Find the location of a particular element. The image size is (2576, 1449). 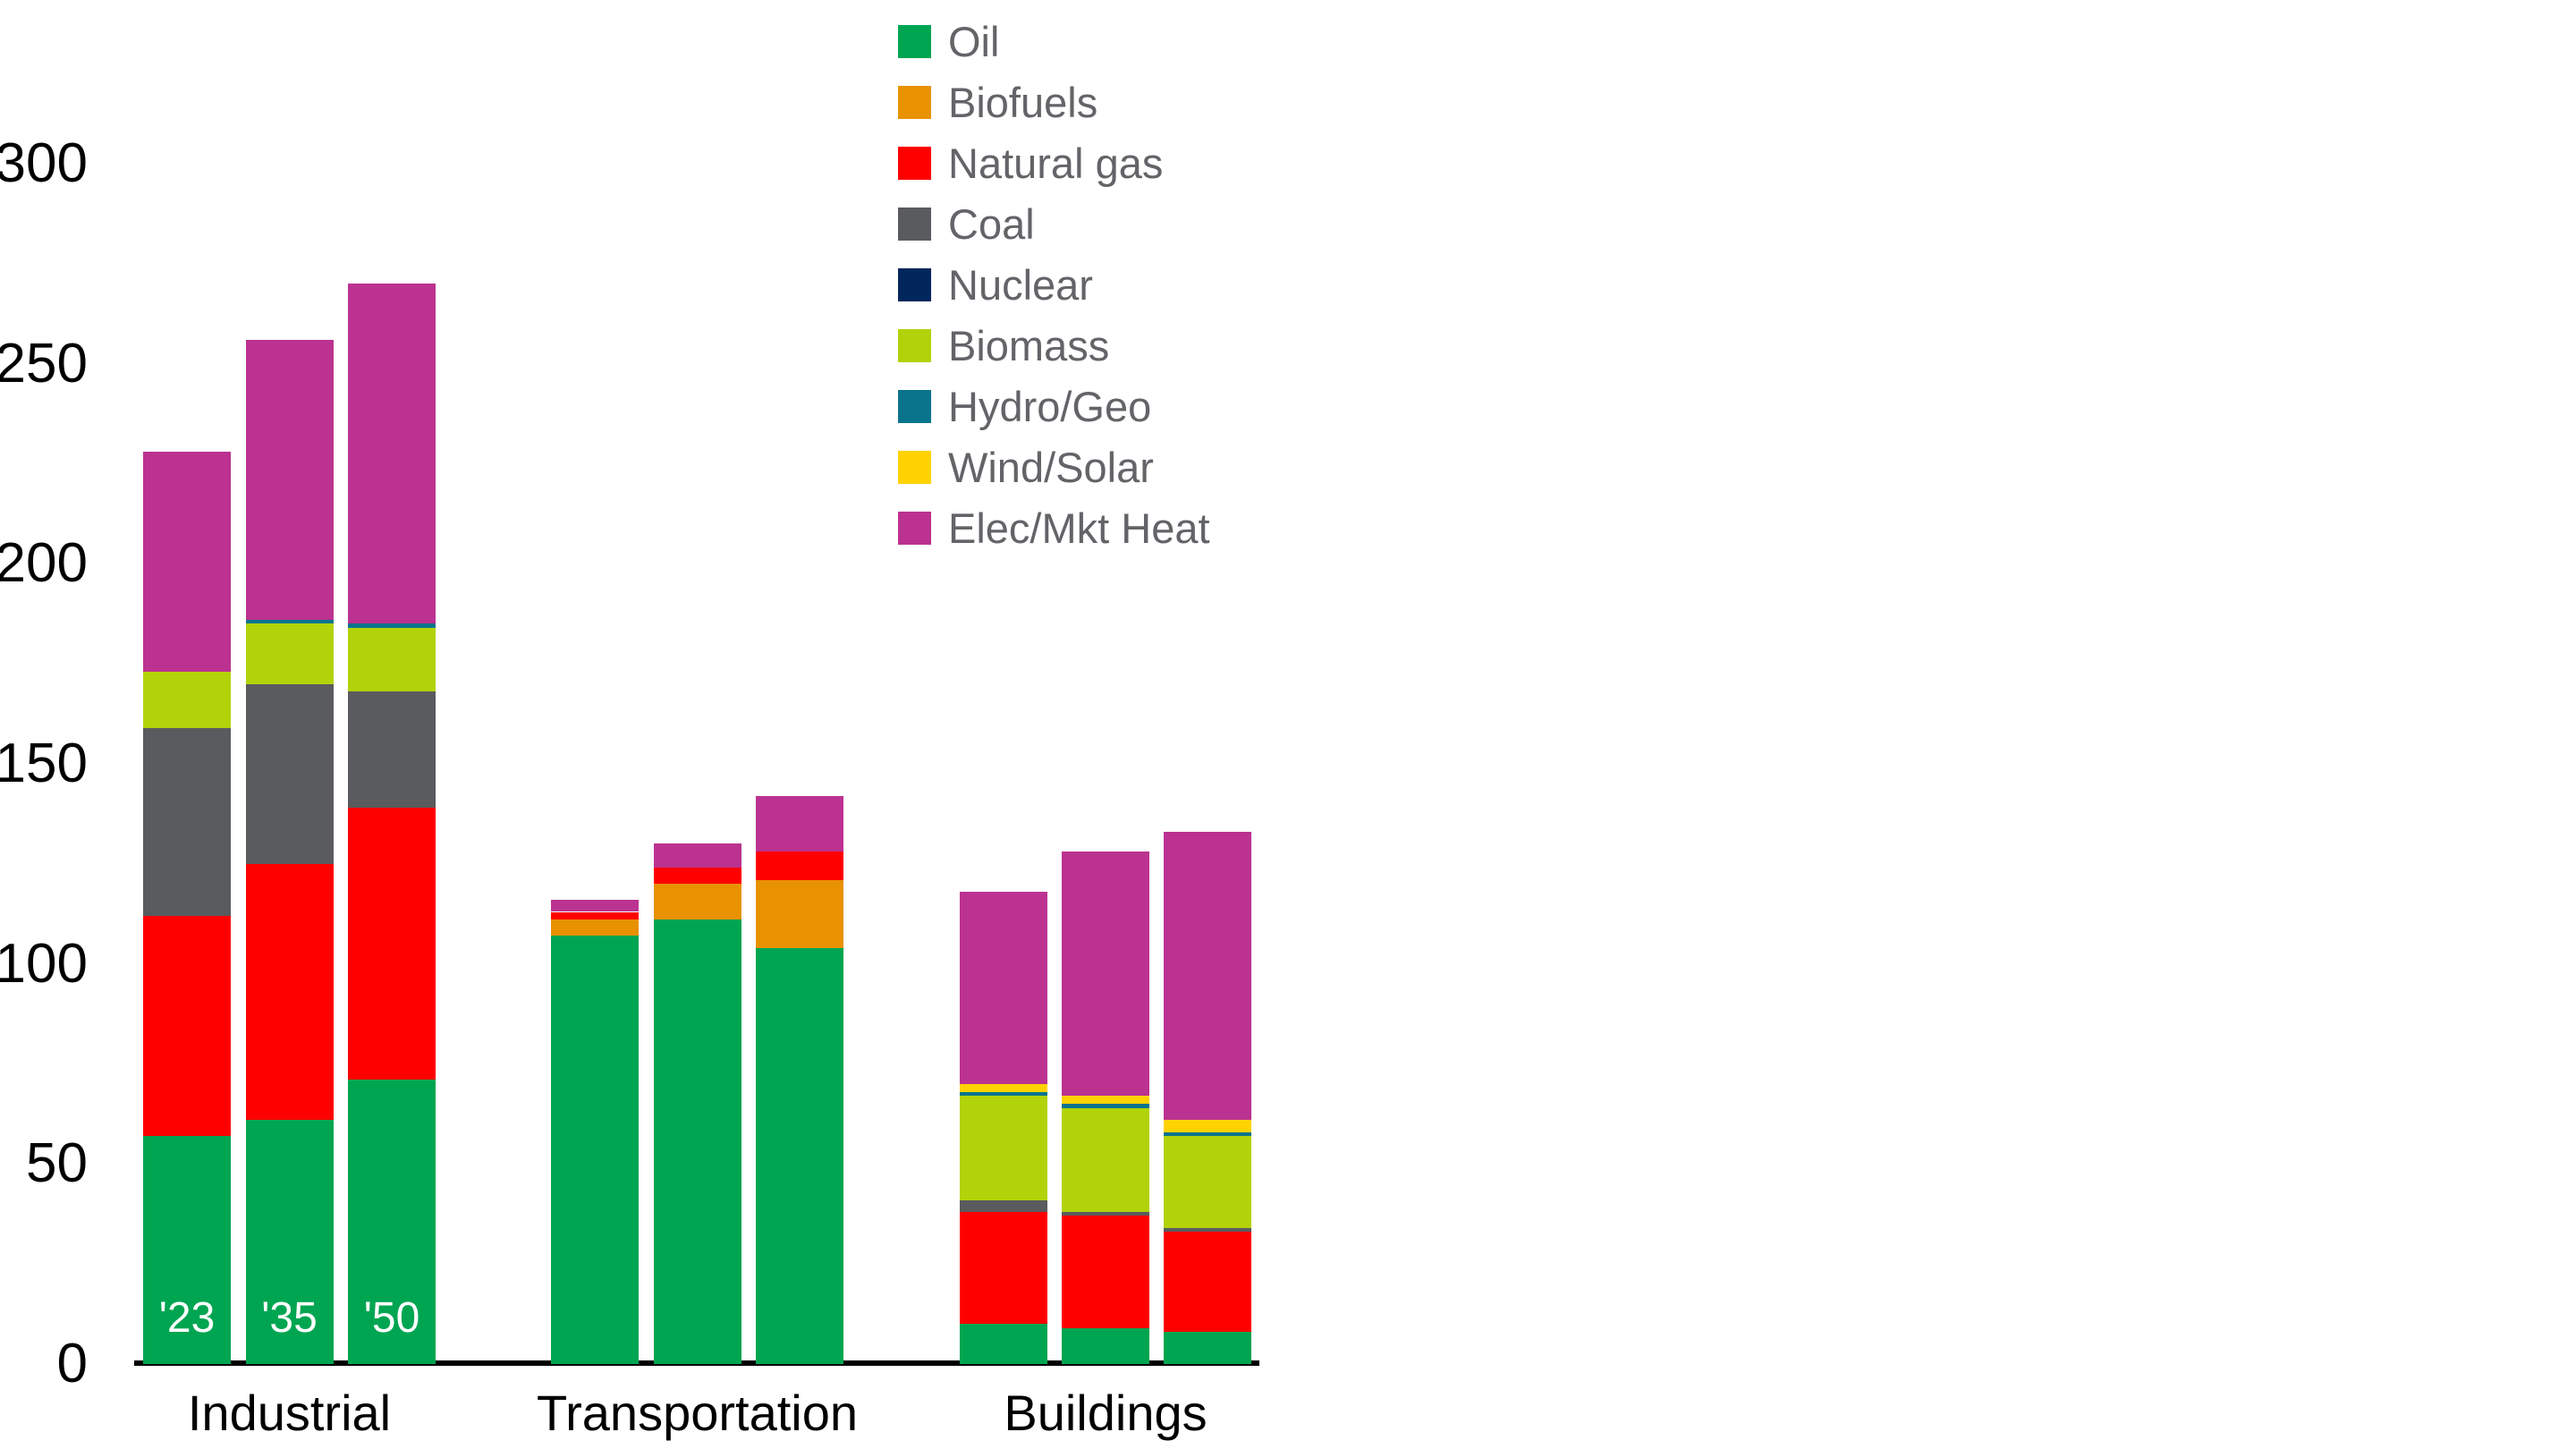

y-axis-tick-label: 50 is located at coordinates (57, 1163).